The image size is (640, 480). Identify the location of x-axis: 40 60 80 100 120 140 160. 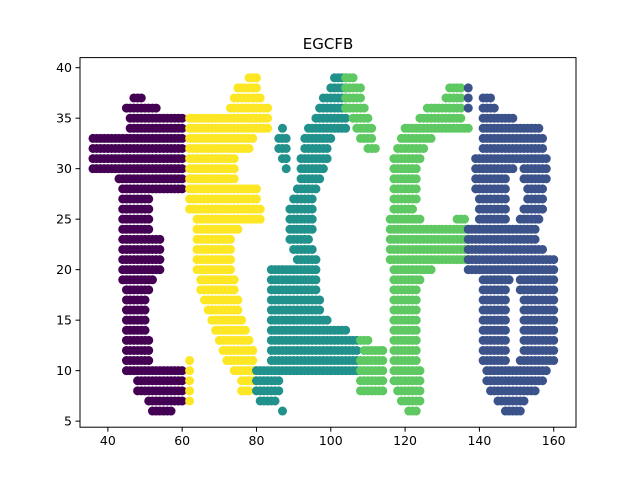
(333, 437).